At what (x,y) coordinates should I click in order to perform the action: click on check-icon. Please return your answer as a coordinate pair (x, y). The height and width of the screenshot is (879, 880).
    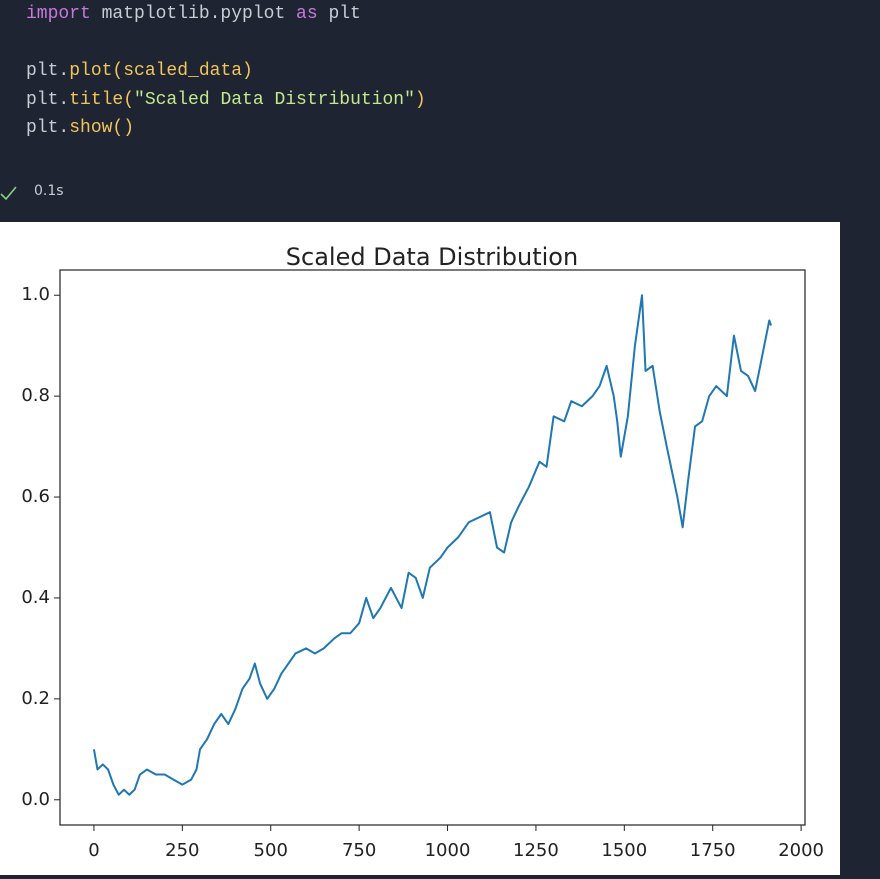
    Looking at the image, I should click on (8, 193).